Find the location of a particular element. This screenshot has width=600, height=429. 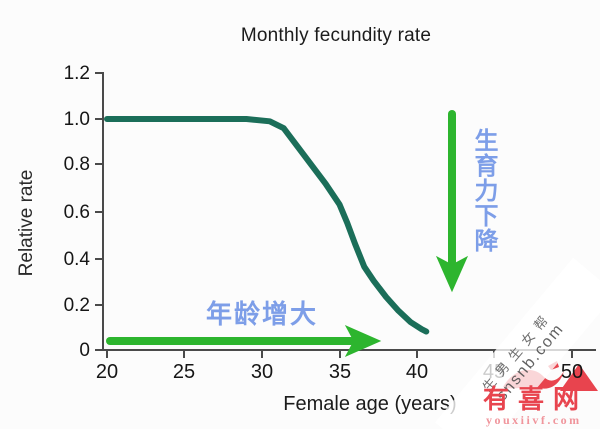

x-tick-label: 30 is located at coordinates (262, 372).